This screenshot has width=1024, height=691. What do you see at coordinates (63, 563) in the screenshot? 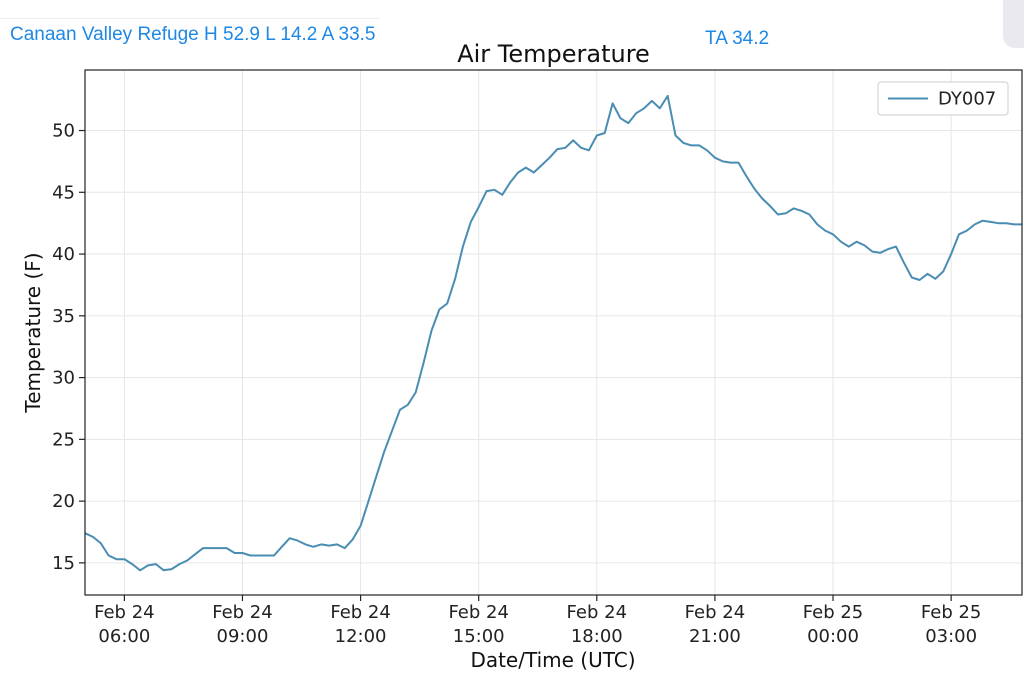
I see `y-tick-label: 15` at bounding box center [63, 563].